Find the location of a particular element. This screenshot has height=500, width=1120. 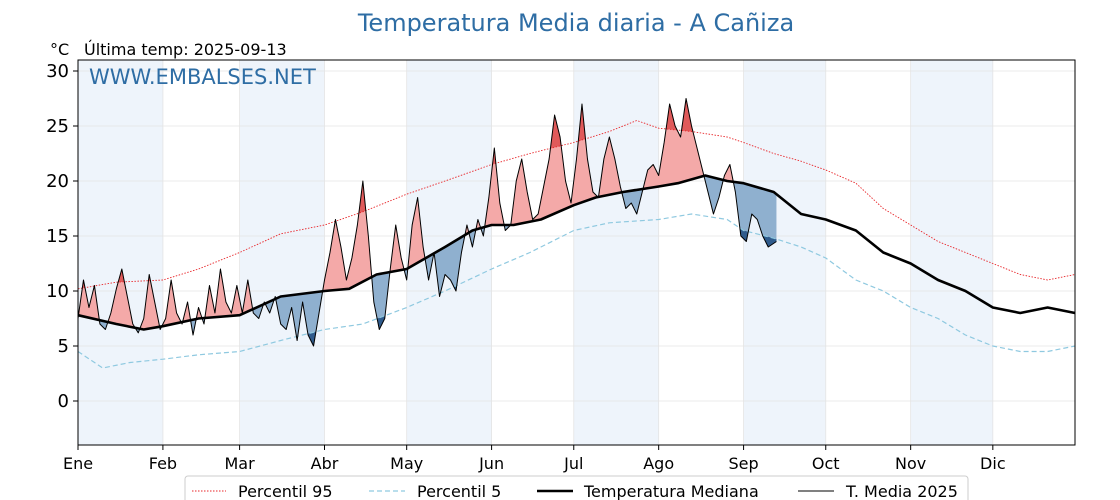

legend-label-current: T. Media 2025 is located at coordinates (901, 491).